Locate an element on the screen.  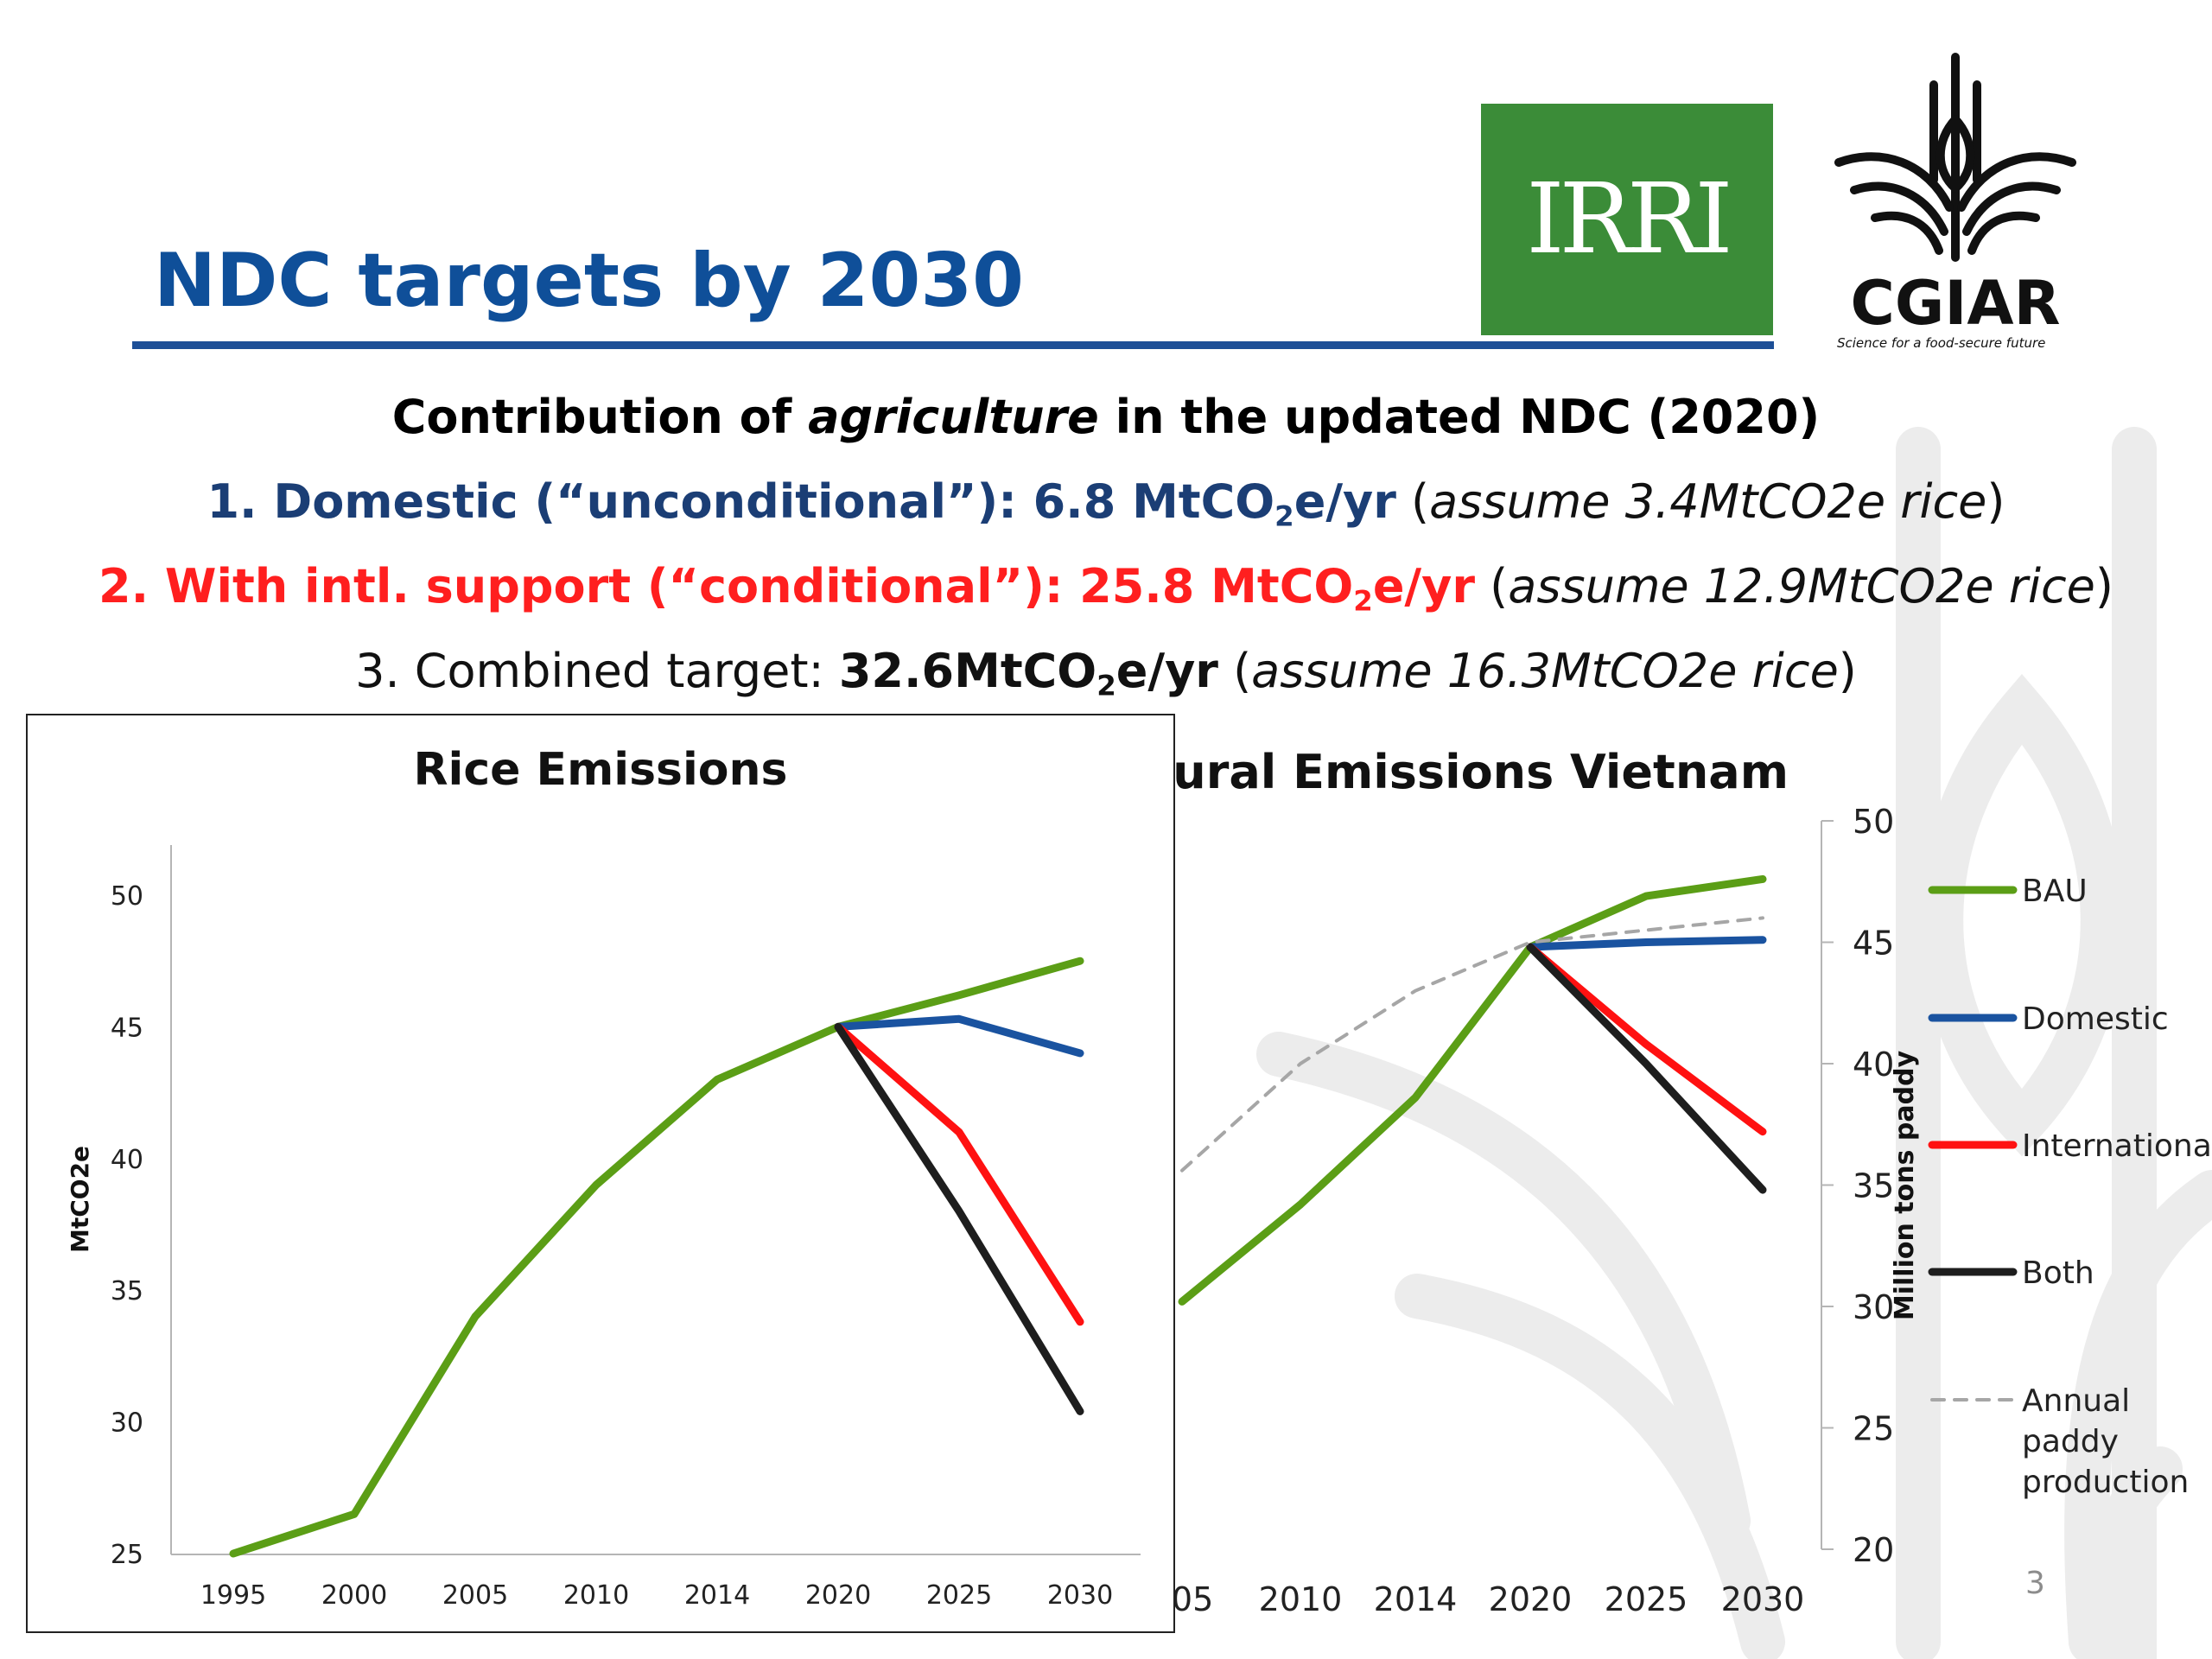
rice-series-domestic is located at coordinates (959, 1036).